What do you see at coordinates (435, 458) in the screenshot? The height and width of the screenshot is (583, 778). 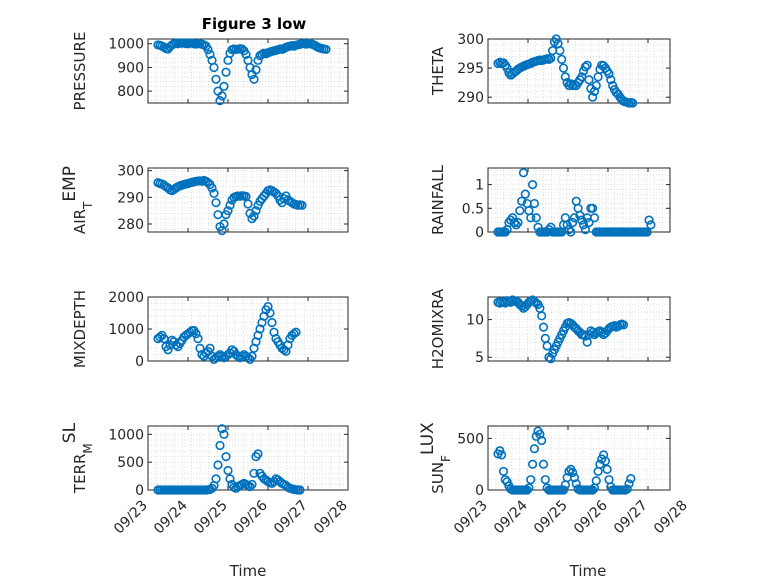 I see `y-axis-label: SUNFLUX` at bounding box center [435, 458].